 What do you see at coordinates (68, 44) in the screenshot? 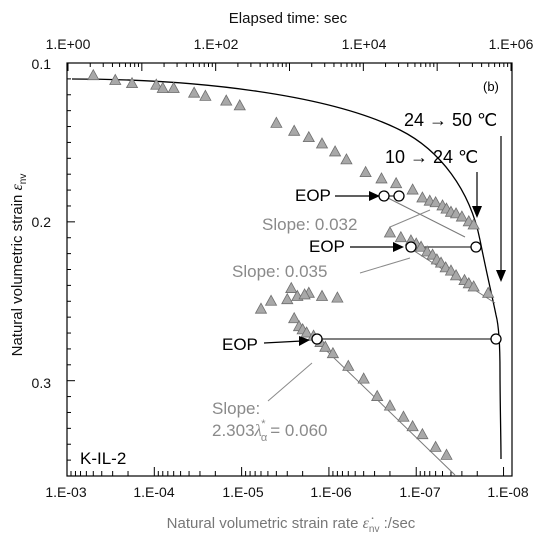
I see `top-tick-label: 1.E+00` at bounding box center [68, 44].